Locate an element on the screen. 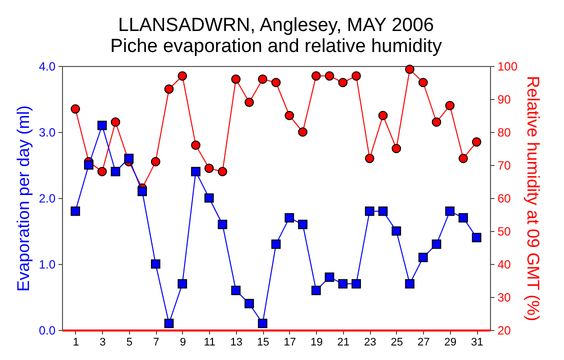 The height and width of the screenshot is (360, 564). x-tick-label: 31 is located at coordinates (477, 342).